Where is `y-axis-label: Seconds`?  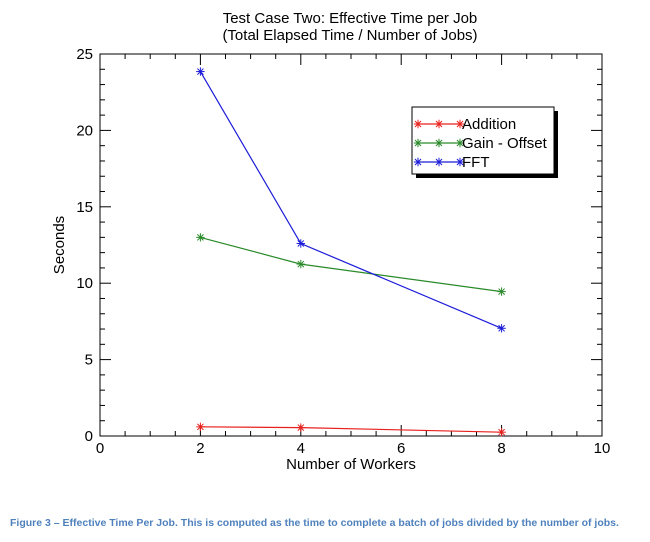 y-axis-label: Seconds is located at coordinates (59, 245).